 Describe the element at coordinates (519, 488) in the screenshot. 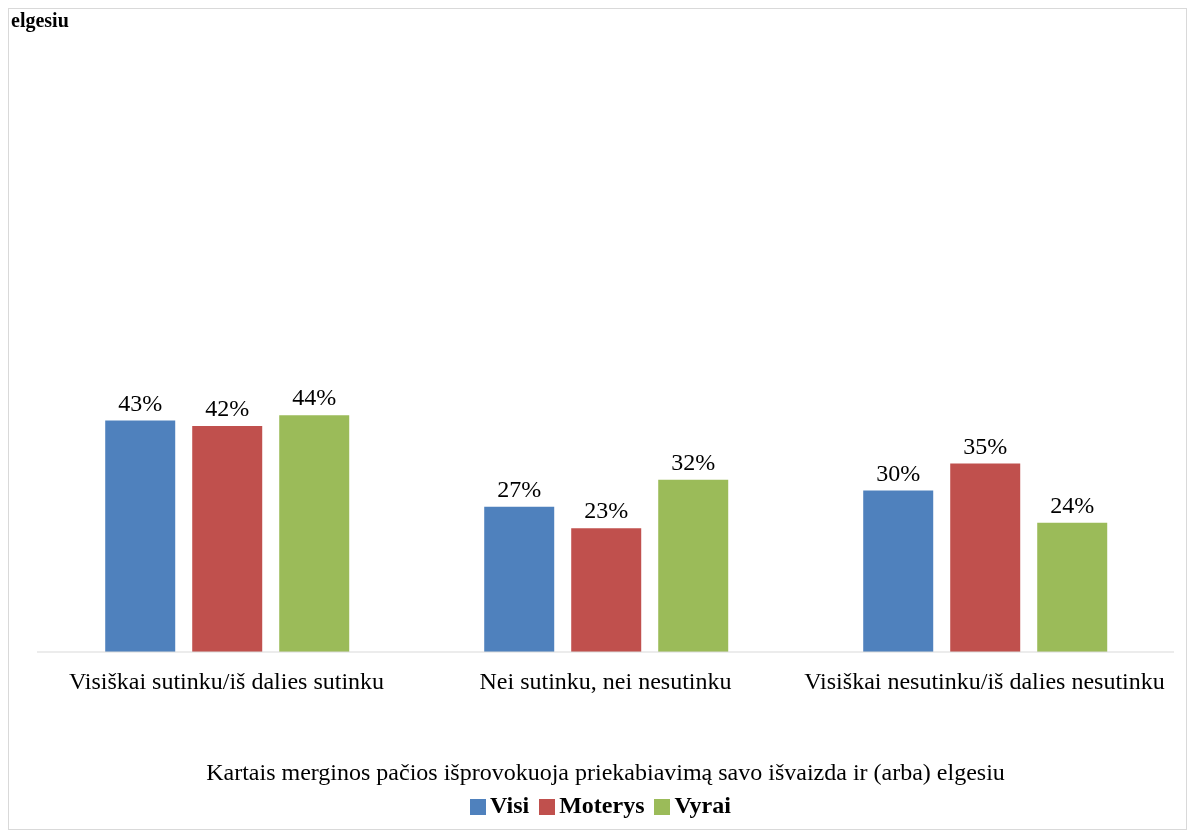

I see `data-label: 27%` at that location.